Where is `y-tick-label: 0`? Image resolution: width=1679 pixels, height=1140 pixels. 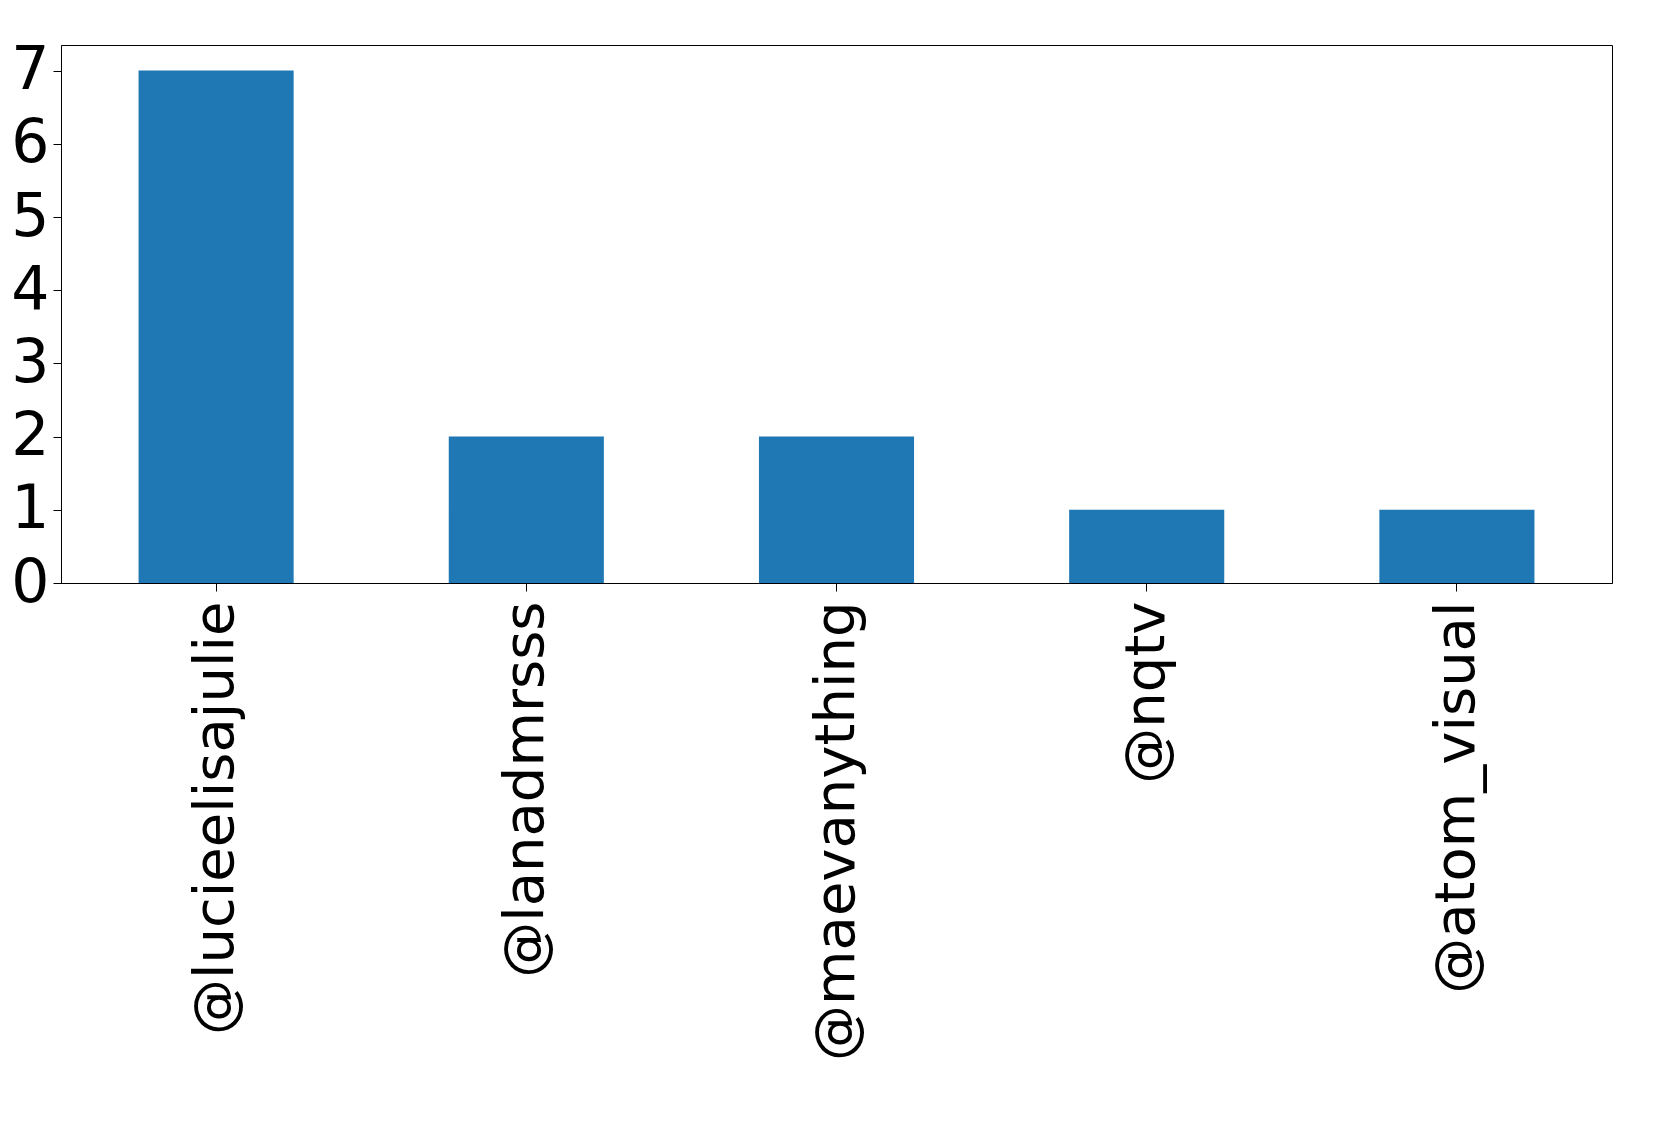
y-tick-label: 0 is located at coordinates (30, 580).